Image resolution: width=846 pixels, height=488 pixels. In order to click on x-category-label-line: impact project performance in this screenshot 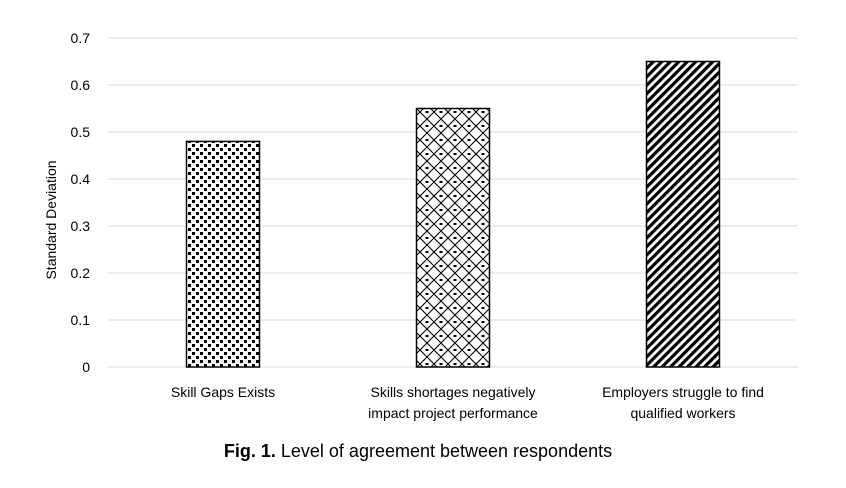, I will do `click(453, 413)`.